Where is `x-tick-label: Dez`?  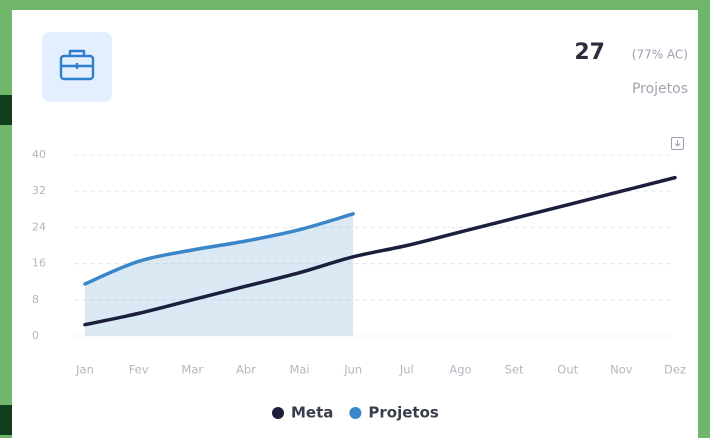 x-tick-label: Dez is located at coordinates (675, 370).